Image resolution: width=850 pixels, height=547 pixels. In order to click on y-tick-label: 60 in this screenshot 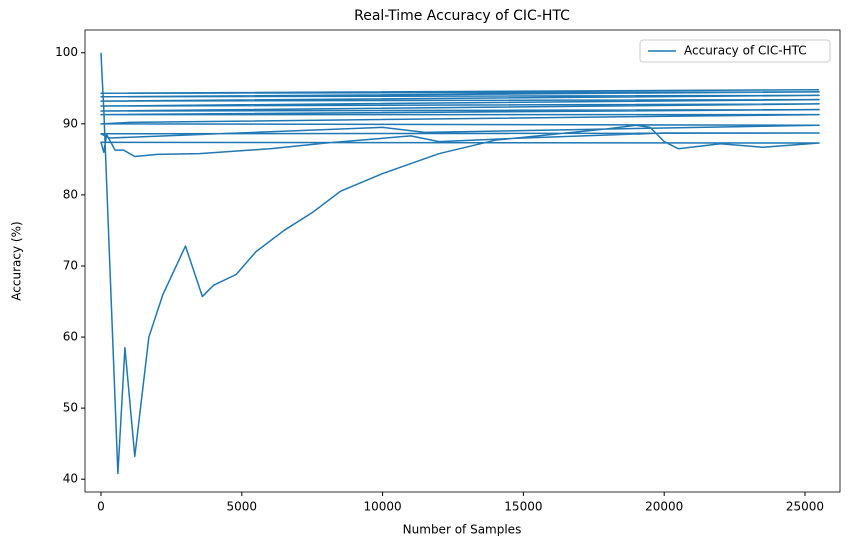, I will do `click(70, 337)`.